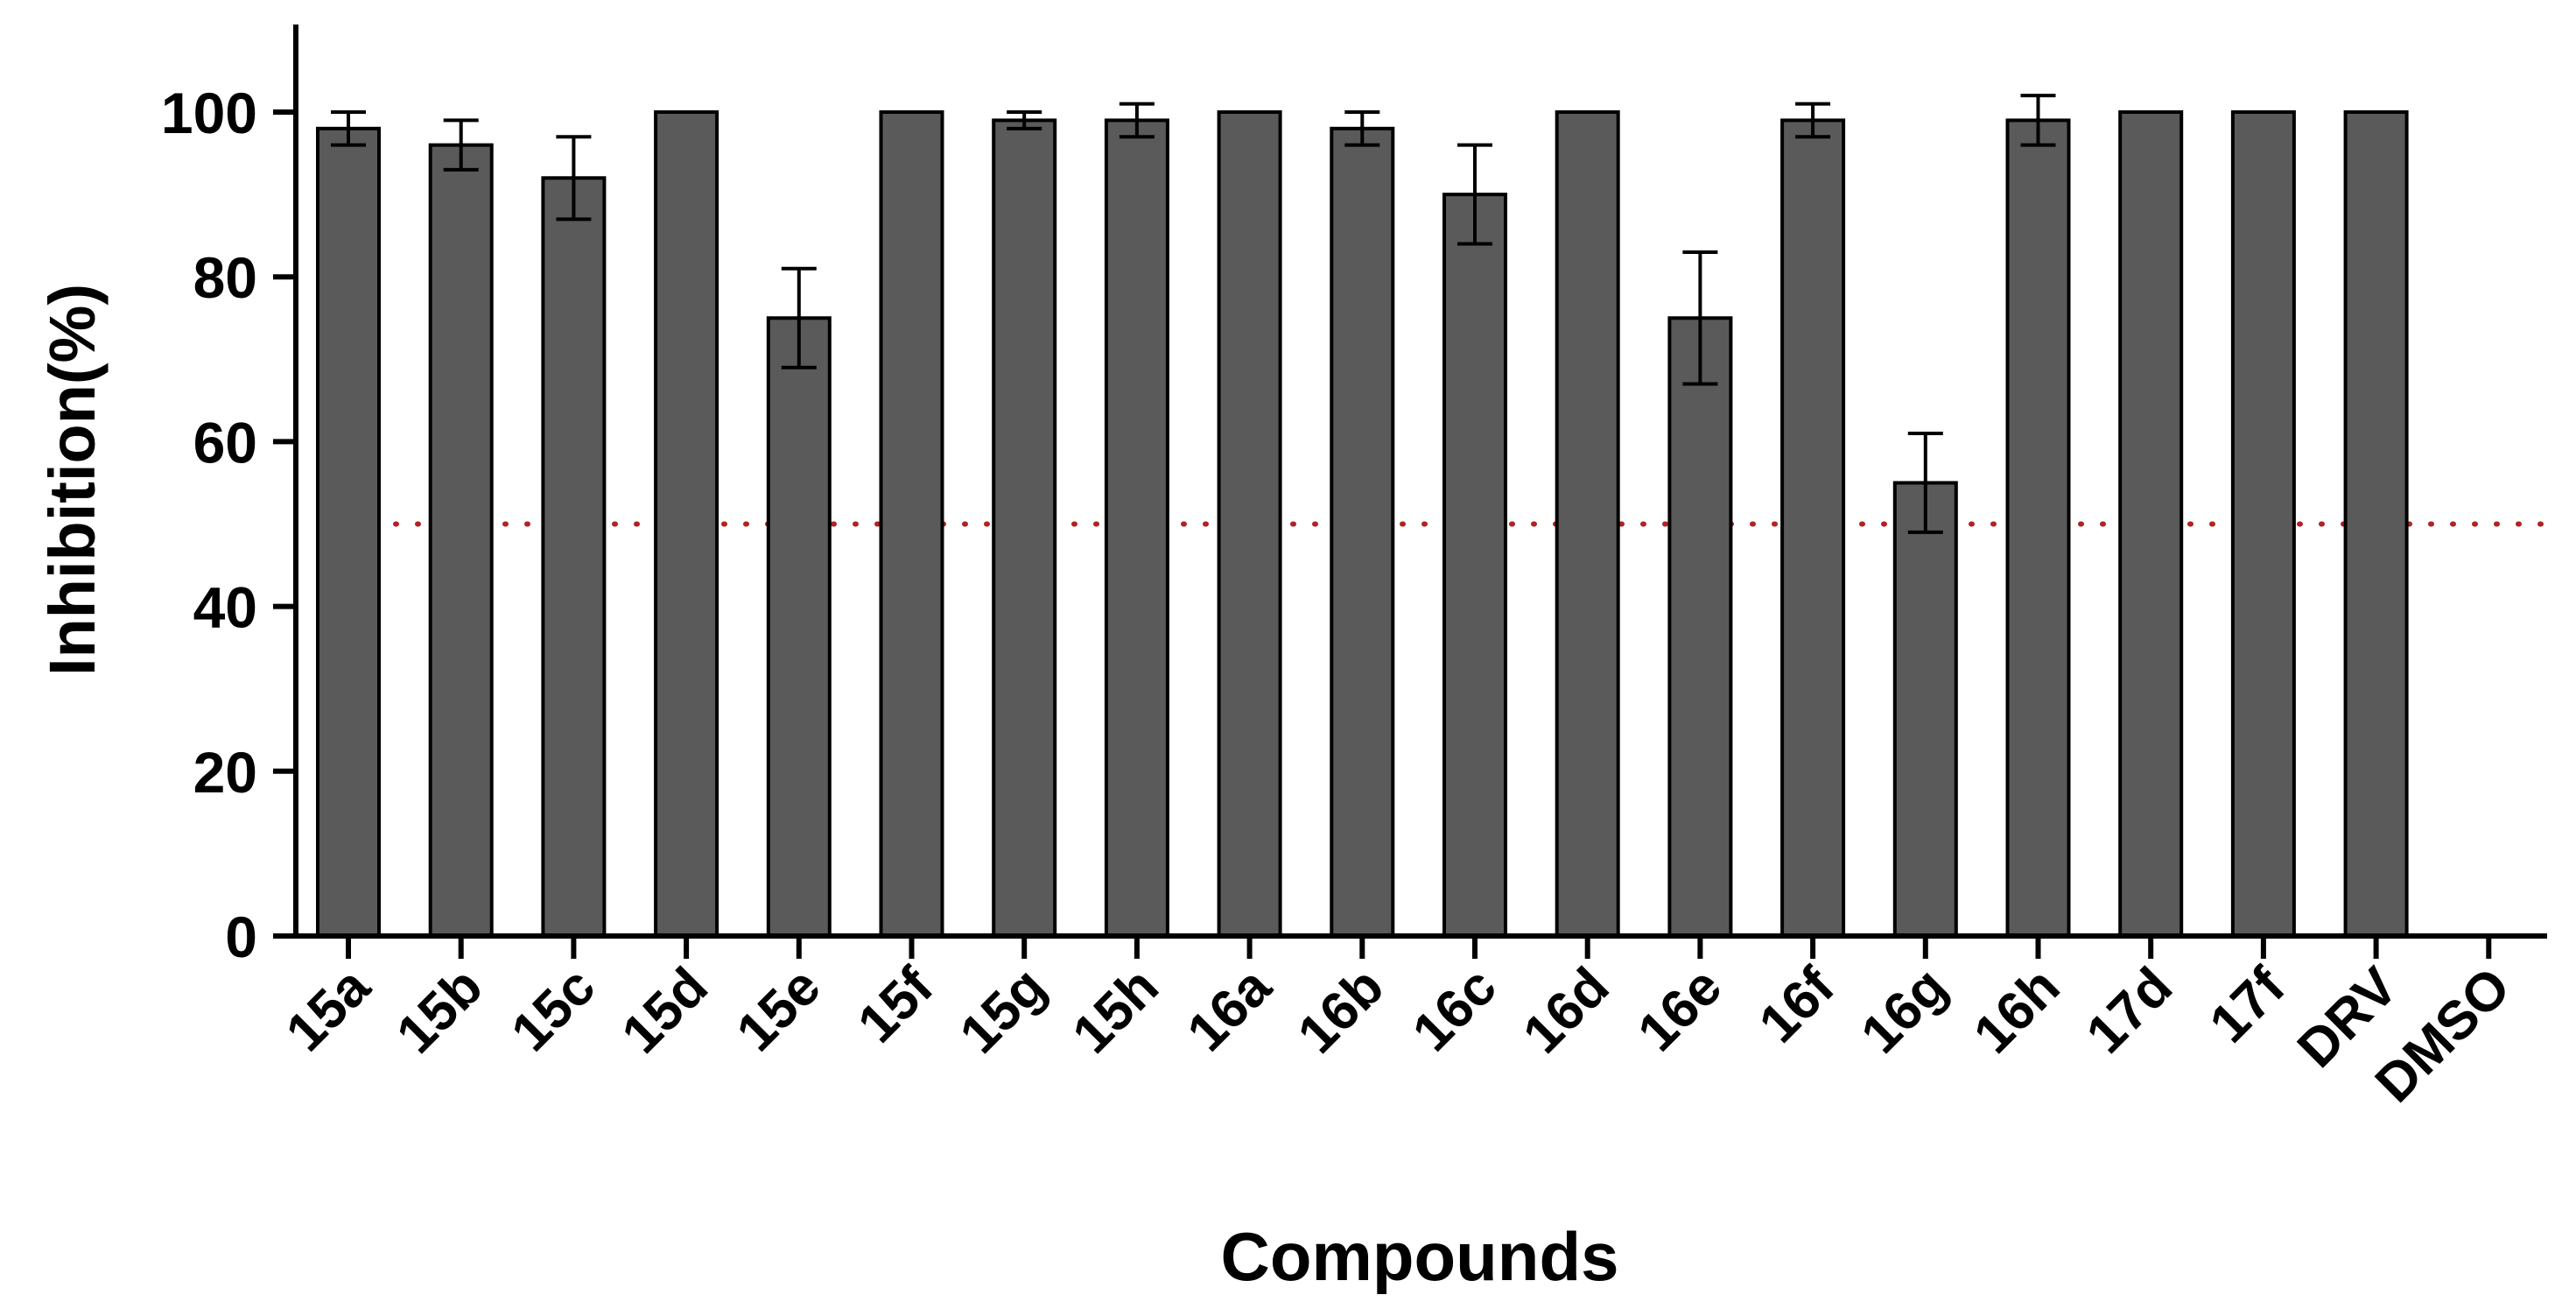  I want to click on error-bar-15g, so click(1024, 120).